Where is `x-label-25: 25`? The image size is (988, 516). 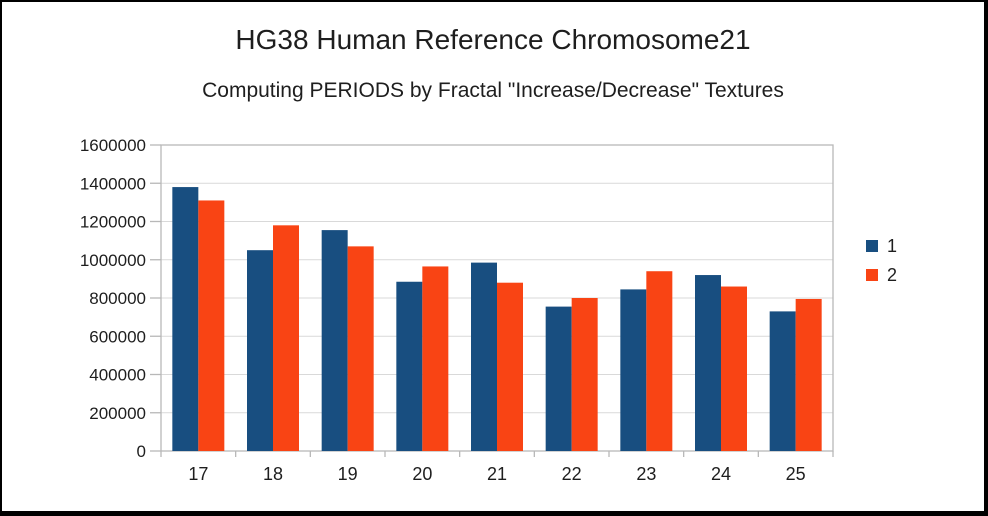
x-label-25: 25 is located at coordinates (796, 474).